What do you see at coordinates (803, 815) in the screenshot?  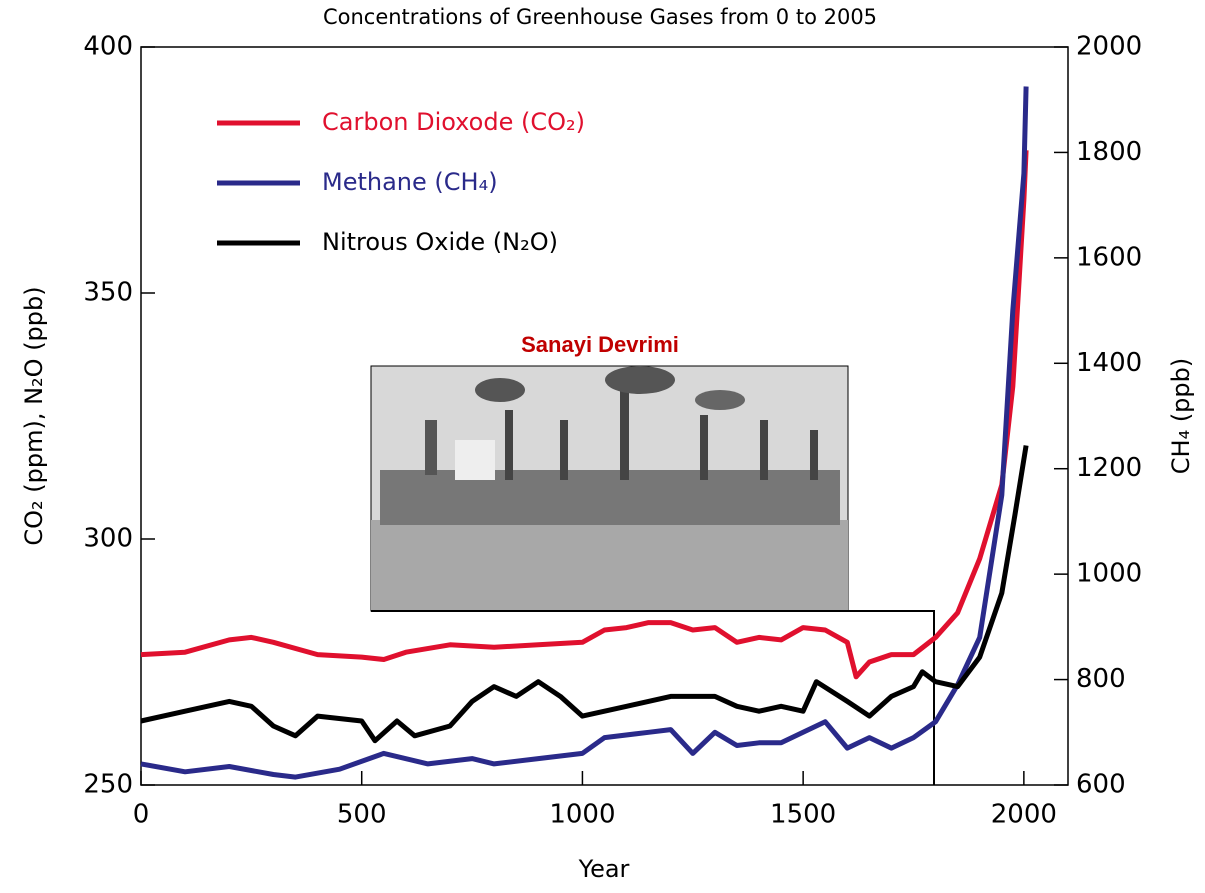 I see `x-tick-label: 1500` at bounding box center [803, 815].